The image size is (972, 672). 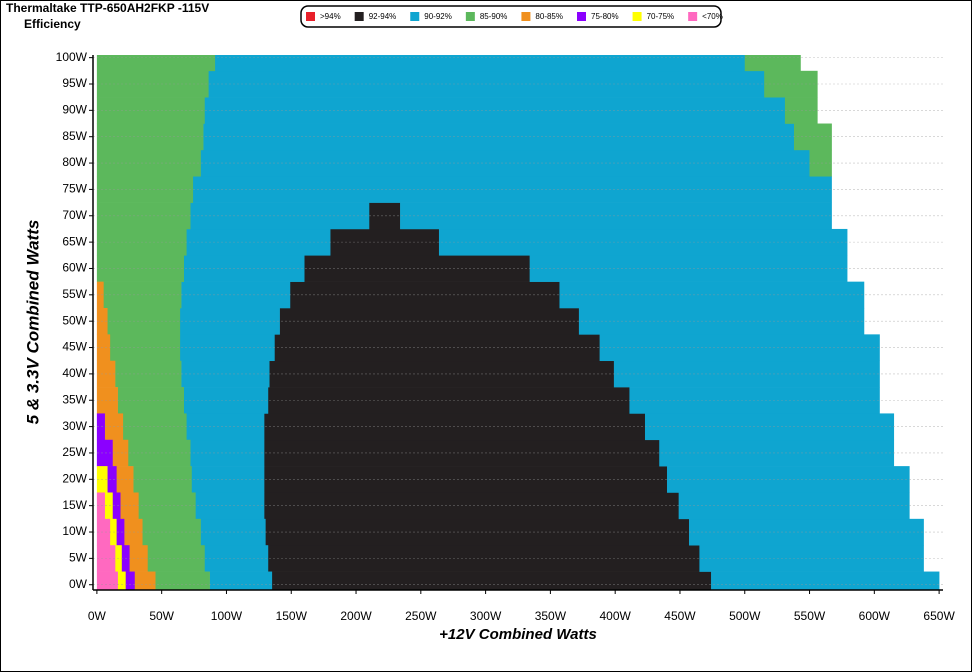 I want to click on x-tick-label: 400W, so click(x=616, y=616).